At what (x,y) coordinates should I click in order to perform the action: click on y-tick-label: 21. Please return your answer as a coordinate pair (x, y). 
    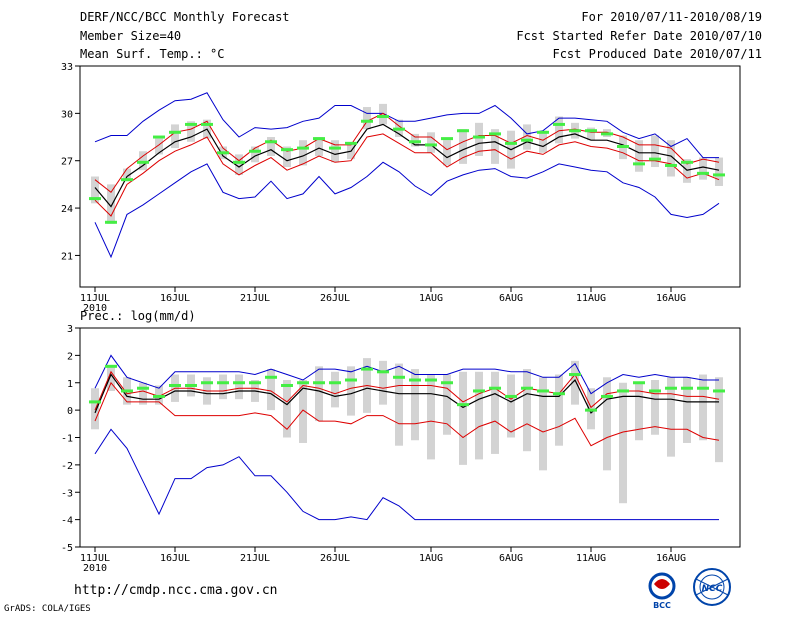
    Looking at the image, I should click on (67, 256).